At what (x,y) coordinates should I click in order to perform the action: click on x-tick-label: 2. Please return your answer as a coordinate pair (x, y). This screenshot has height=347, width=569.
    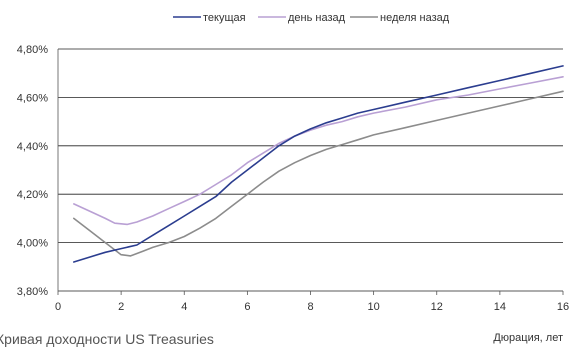
    Looking at the image, I should click on (121, 307).